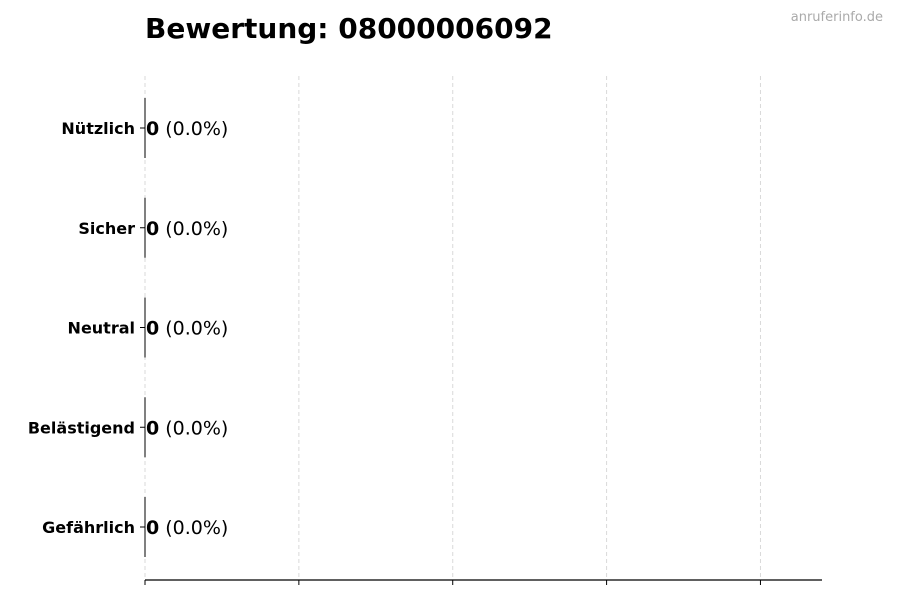  What do you see at coordinates (106, 228) in the screenshot?
I see `y-tick-label: Sicher` at bounding box center [106, 228].